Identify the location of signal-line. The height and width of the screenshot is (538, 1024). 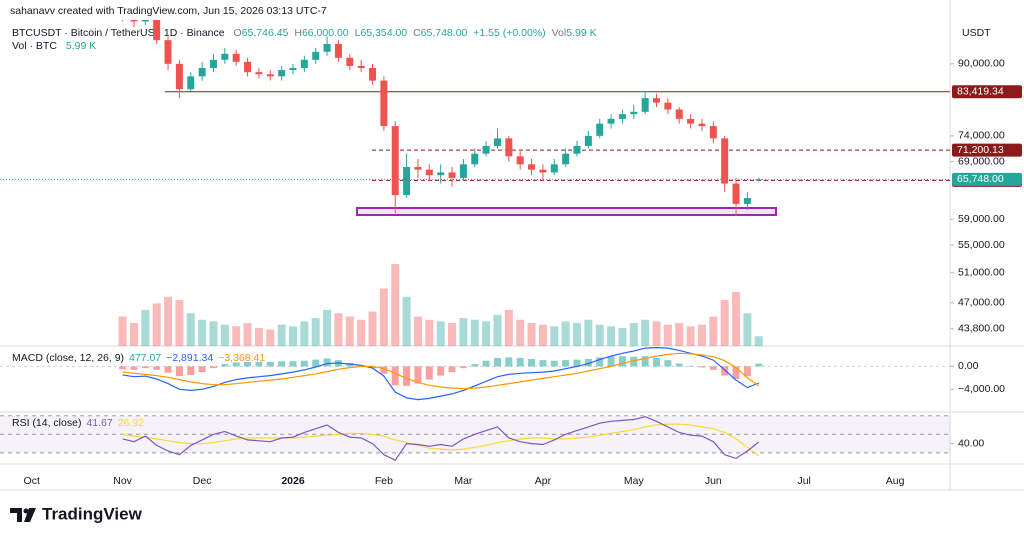
(441, 371).